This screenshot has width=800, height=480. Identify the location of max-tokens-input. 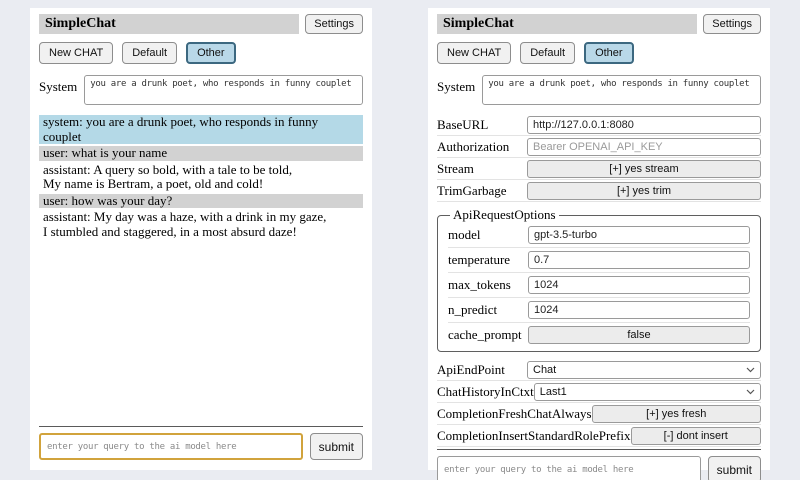
(639, 285).